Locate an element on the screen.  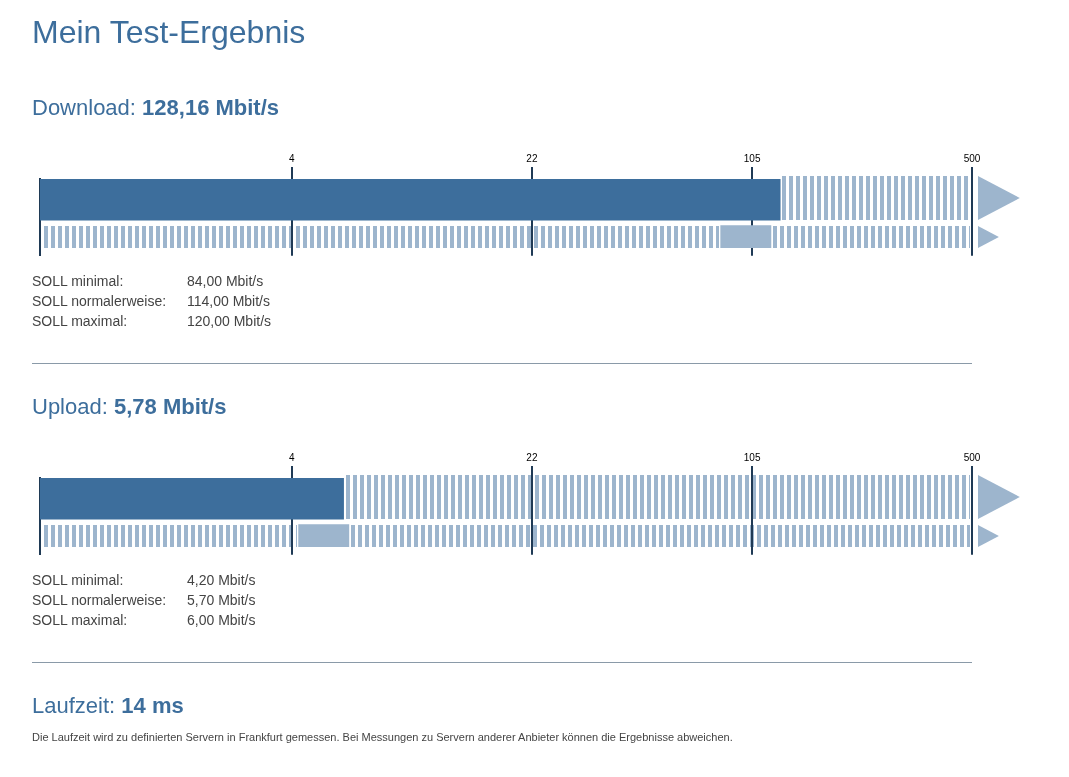
text: SOLL minimal: 84,00 Mbit/s is located at coordinates (148, 281).